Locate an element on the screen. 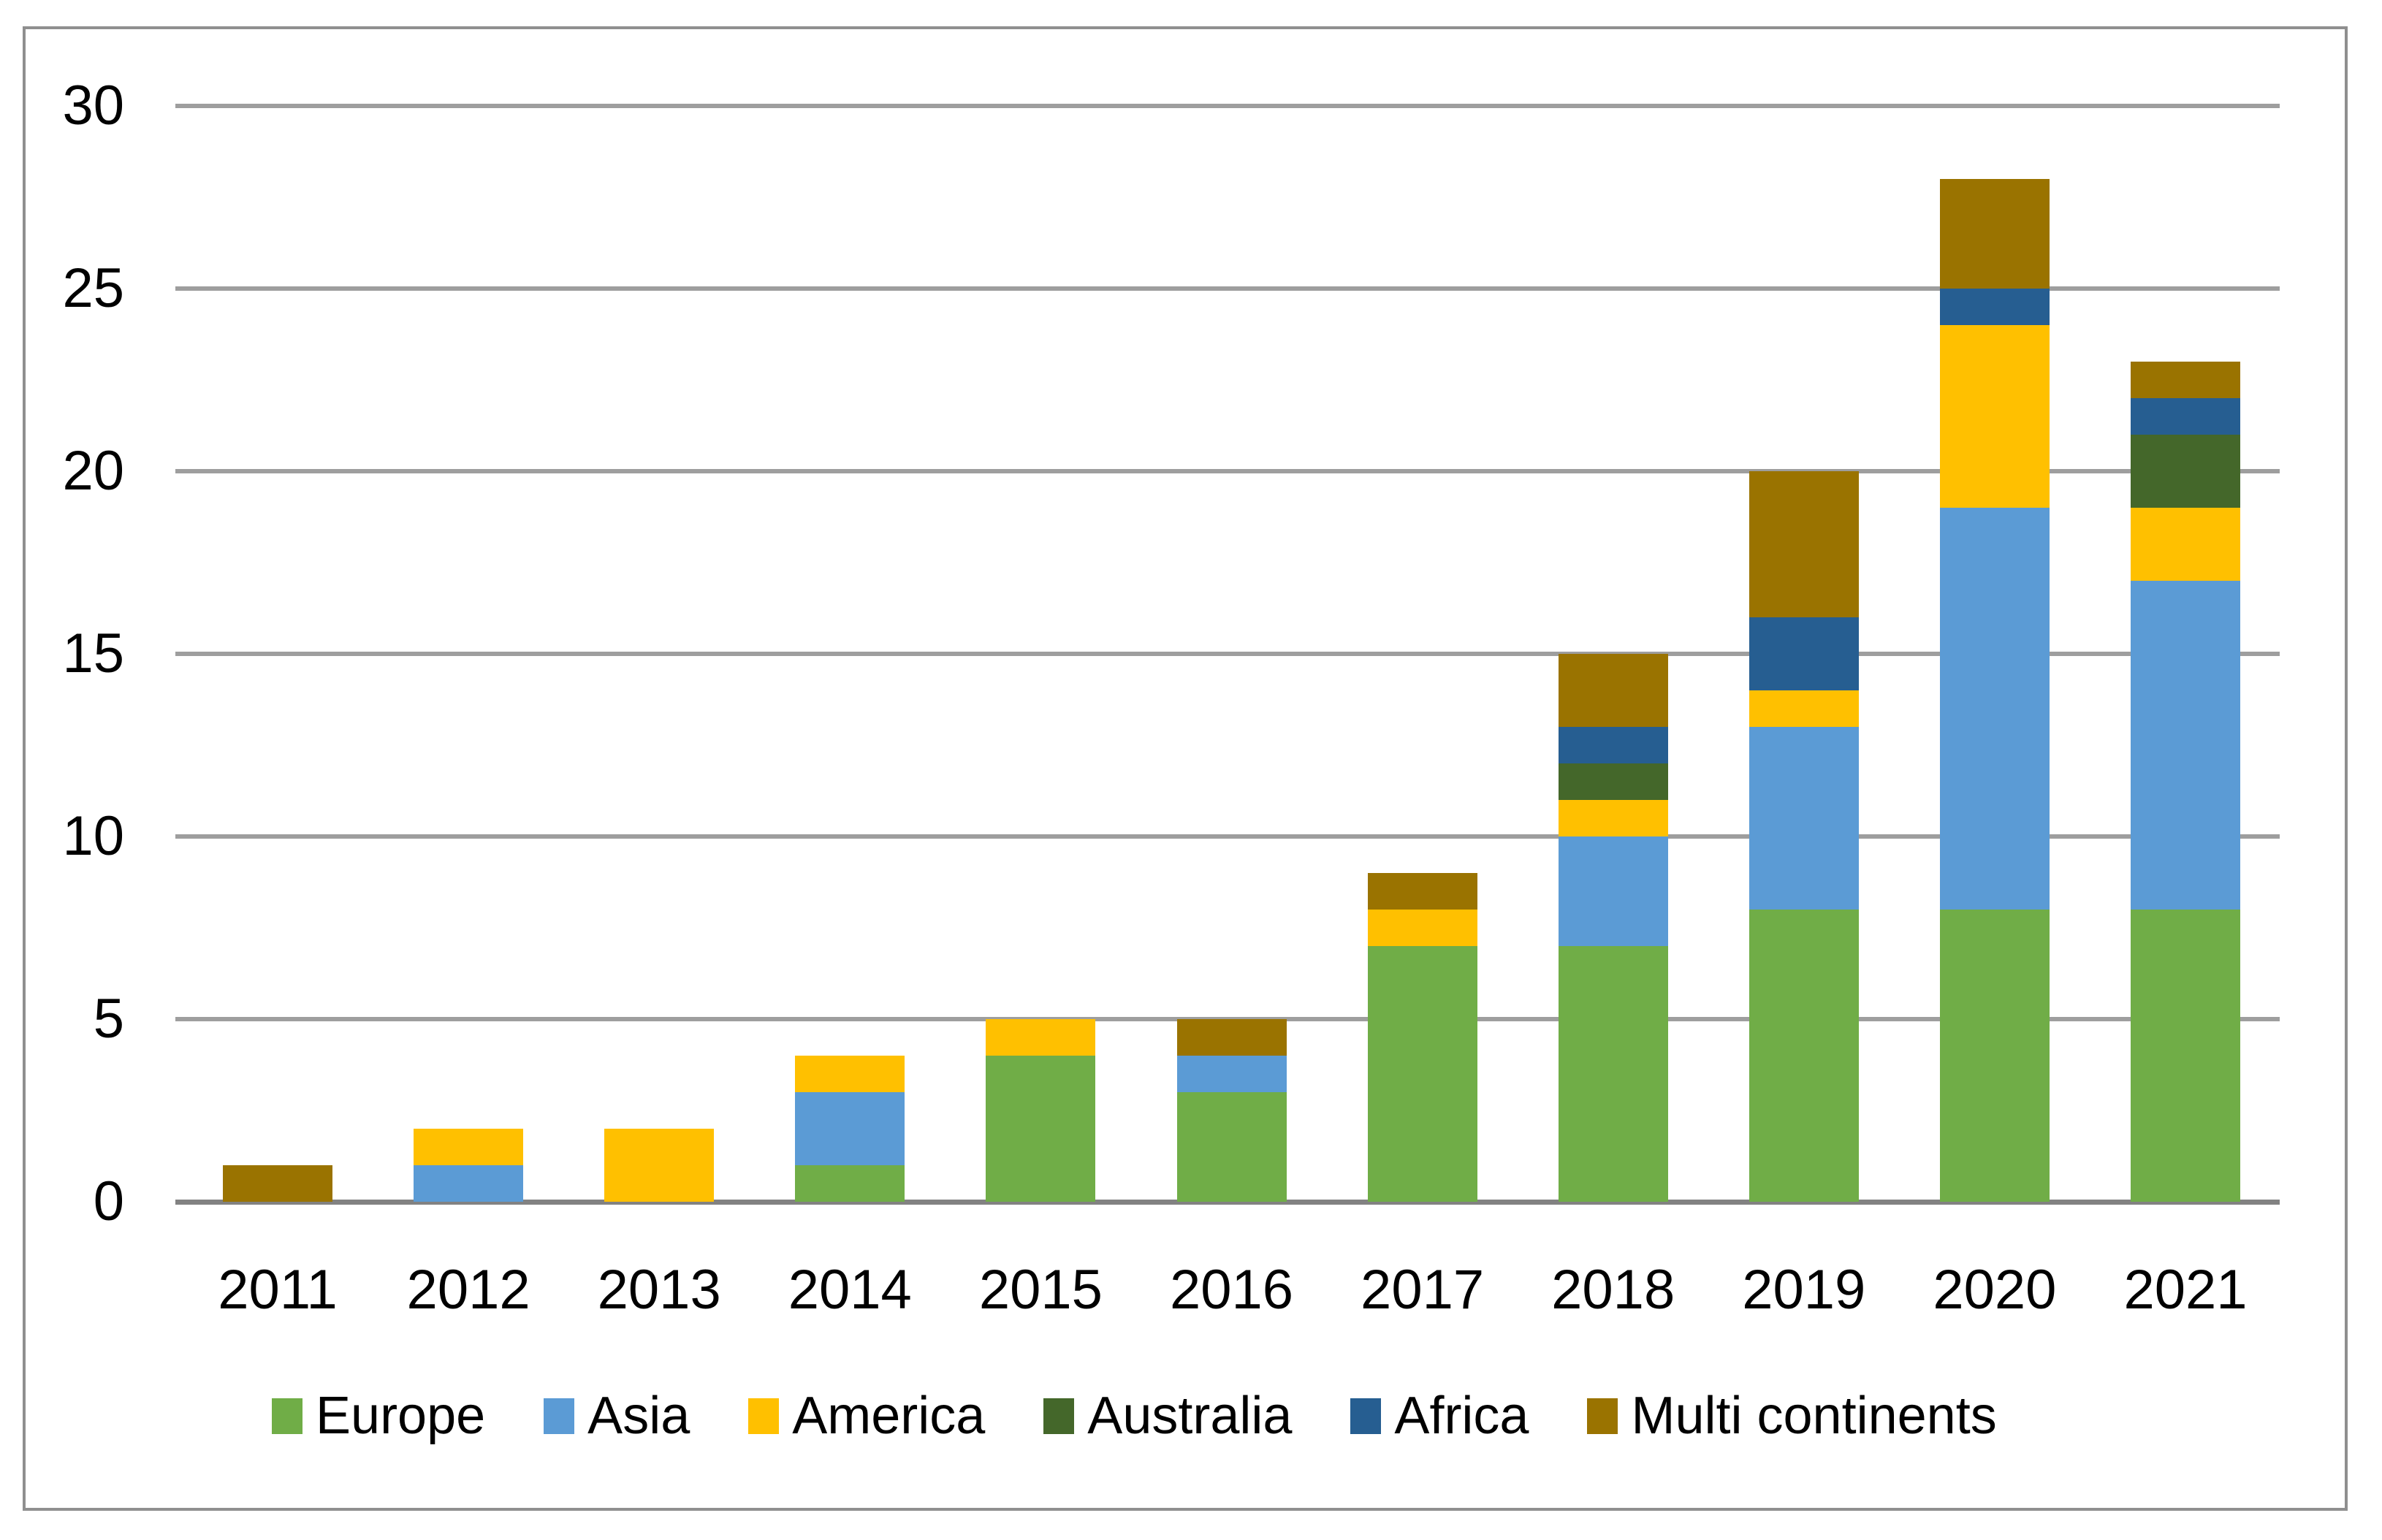 Image resolution: width=2382 pixels, height=1540 pixels. y-axis-tick-15: 15 is located at coordinates (93, 653).